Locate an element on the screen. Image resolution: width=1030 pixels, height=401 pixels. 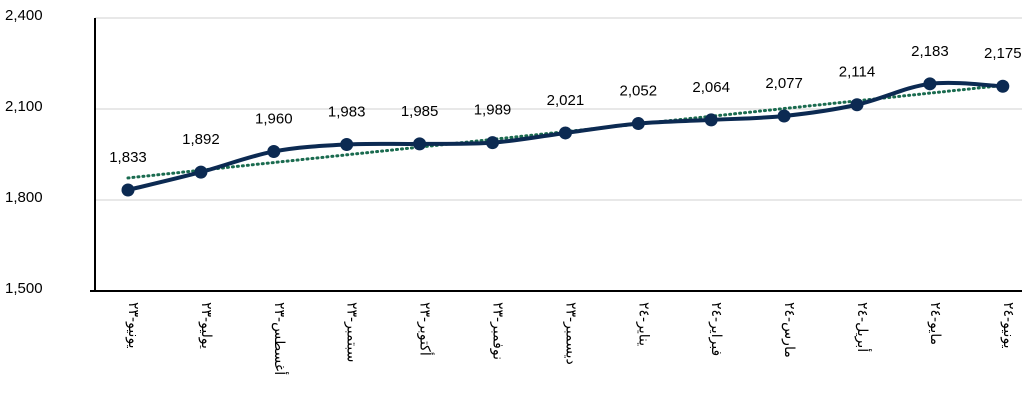
data-label: 1,983 is located at coordinates (347, 111).